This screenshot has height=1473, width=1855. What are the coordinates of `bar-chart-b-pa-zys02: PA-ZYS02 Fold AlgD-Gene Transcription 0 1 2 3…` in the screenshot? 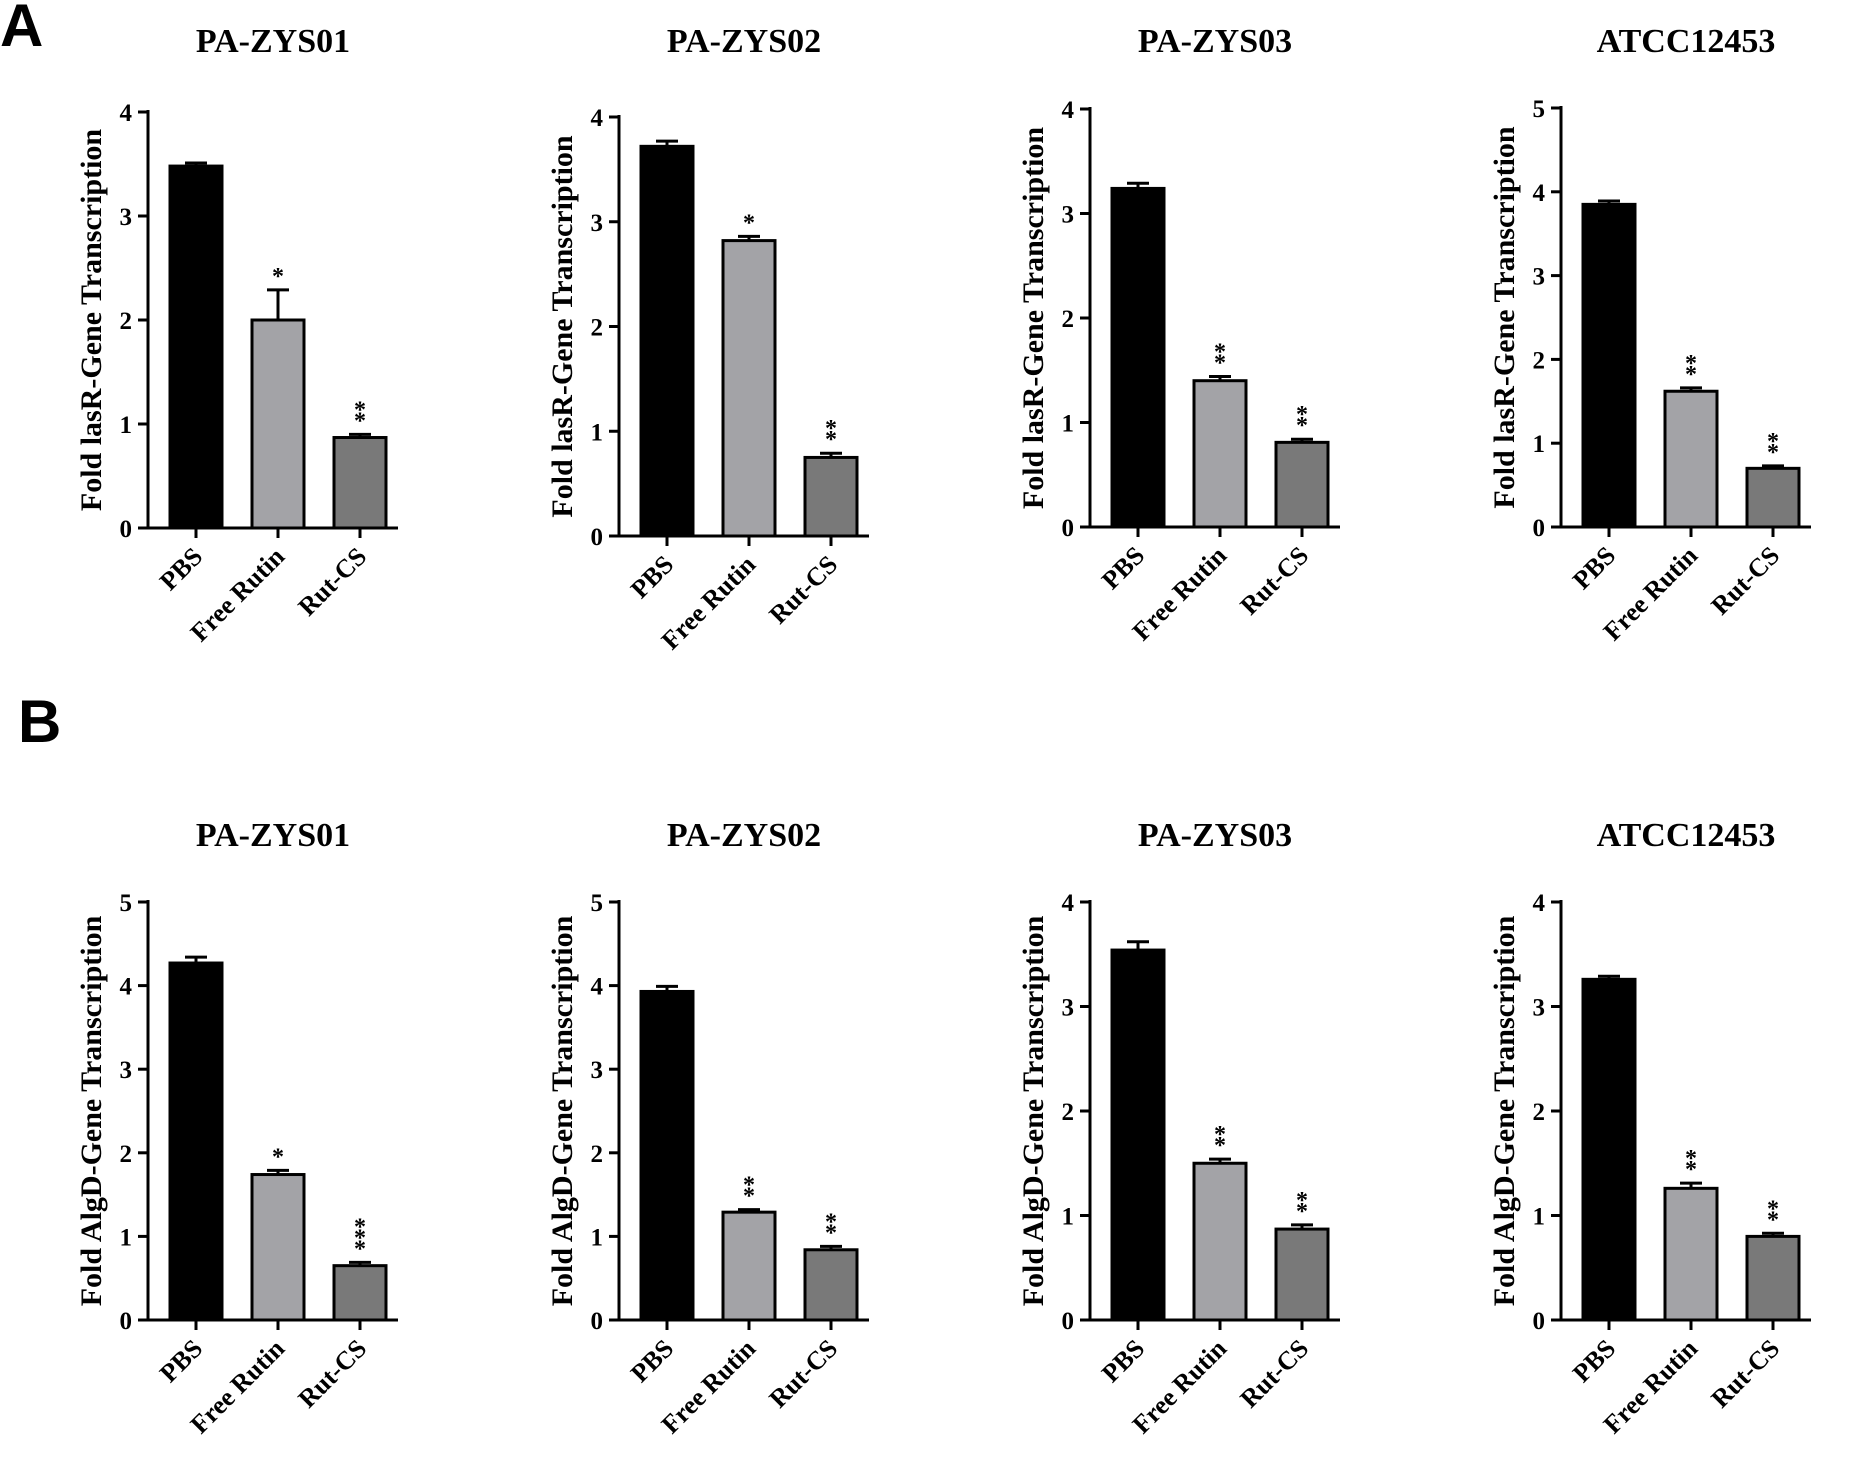 It's located at (707, 1128).